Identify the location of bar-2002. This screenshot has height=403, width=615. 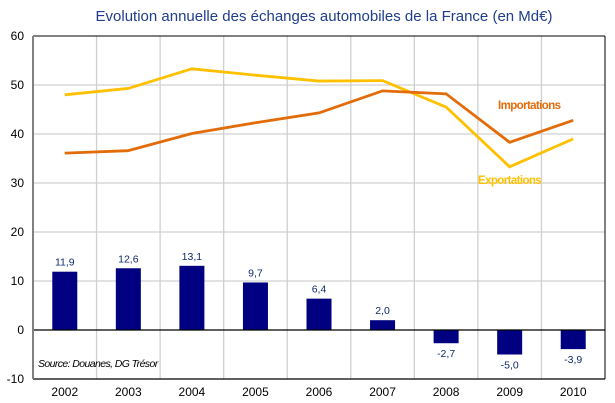
(65, 300).